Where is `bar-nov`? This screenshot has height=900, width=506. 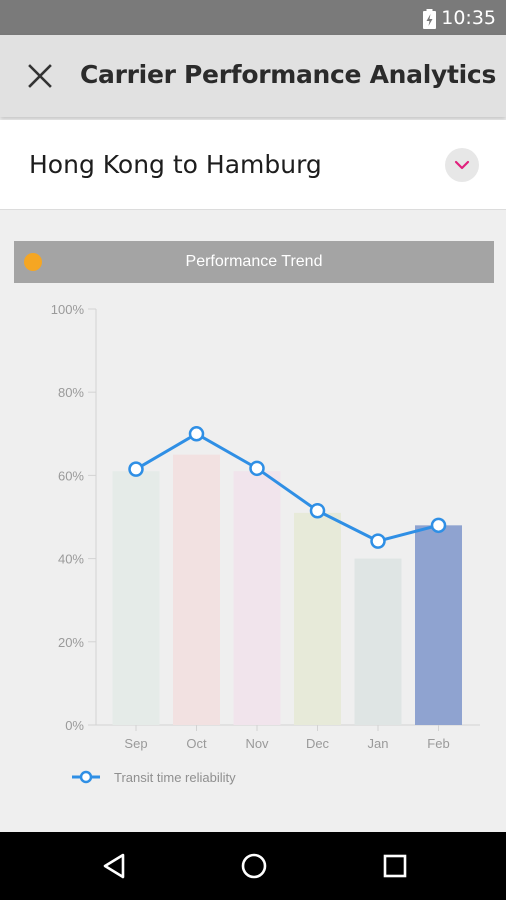
bar-nov is located at coordinates (257, 598).